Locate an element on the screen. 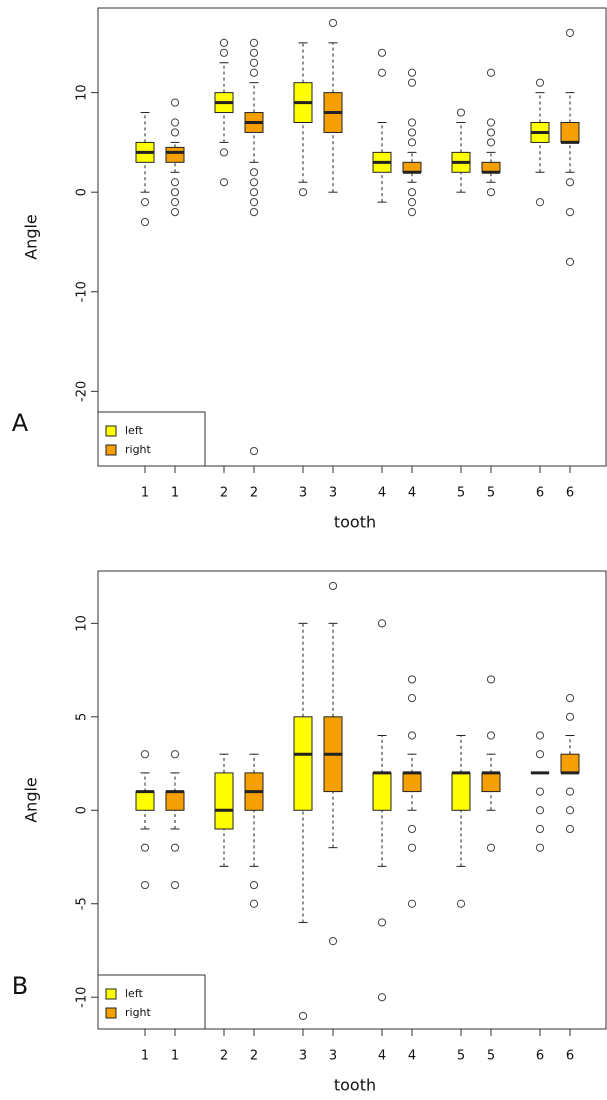 This screenshot has width=607, height=1100. y-axis-label: Angle is located at coordinates (31, 800).